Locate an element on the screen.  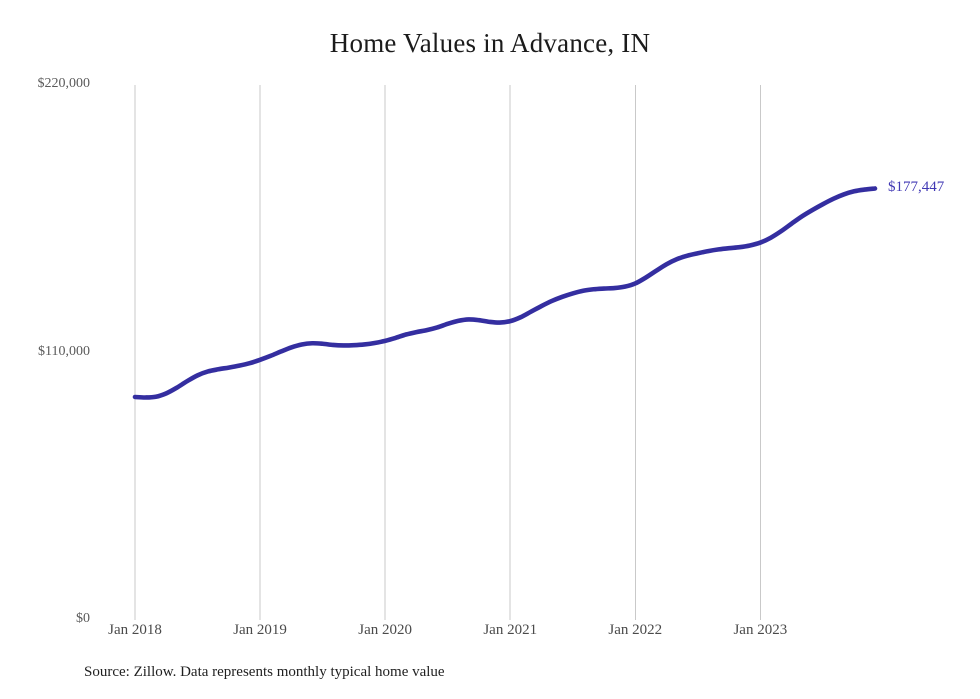
x-tick-label-5: Jan 2023 is located at coordinates (760, 630).